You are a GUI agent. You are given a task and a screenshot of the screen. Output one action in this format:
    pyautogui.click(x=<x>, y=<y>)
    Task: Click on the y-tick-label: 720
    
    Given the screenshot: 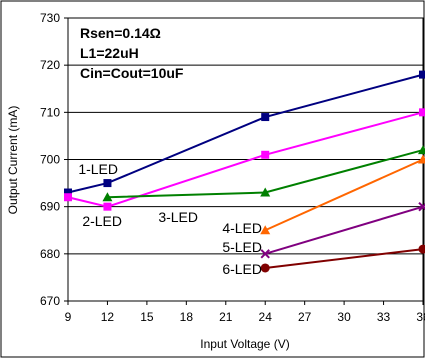 What is the action you would take?
    pyautogui.click(x=50, y=65)
    